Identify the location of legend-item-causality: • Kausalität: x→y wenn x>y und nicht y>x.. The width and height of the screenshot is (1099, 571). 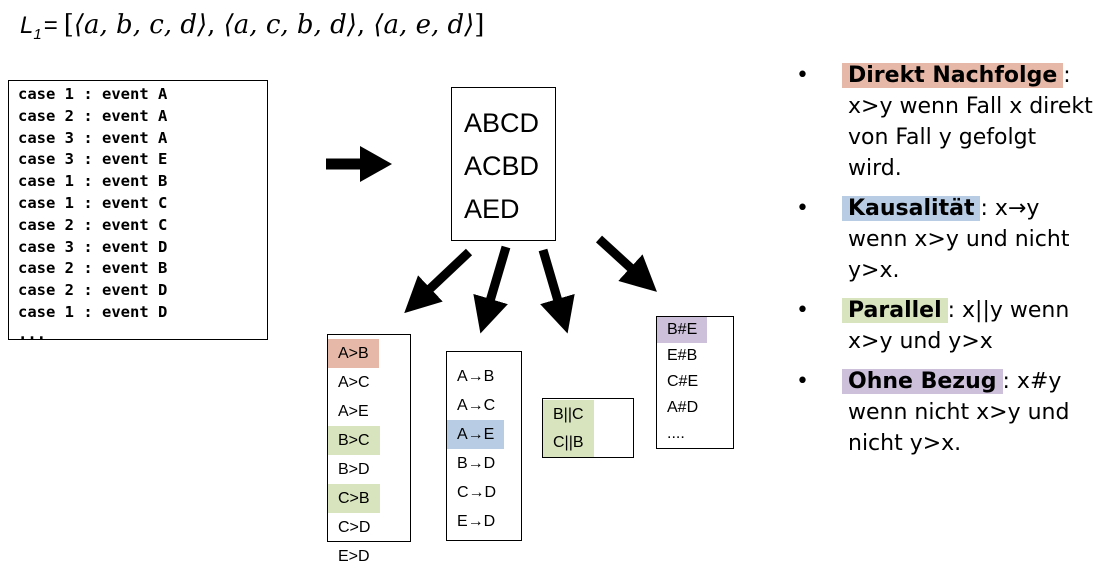
(946, 239).